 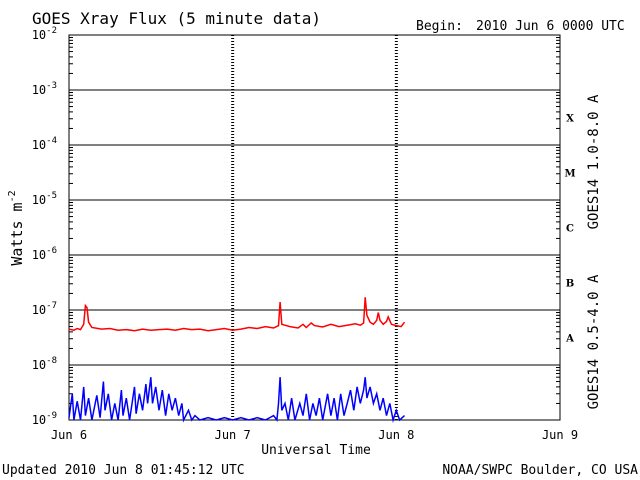 What do you see at coordinates (44, 226) in the screenshot?
I see `y-tick-labels: 10-210-310-410-510-610-710-810-9` at bounding box center [44, 226].